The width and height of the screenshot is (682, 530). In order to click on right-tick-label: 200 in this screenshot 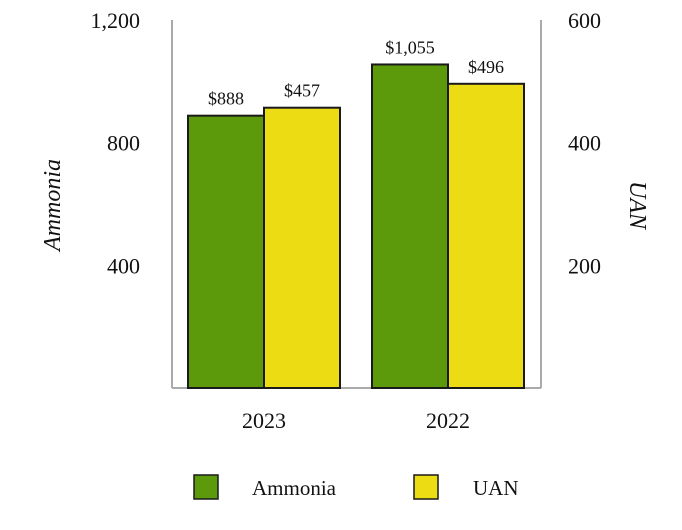, I will do `click(584, 265)`.